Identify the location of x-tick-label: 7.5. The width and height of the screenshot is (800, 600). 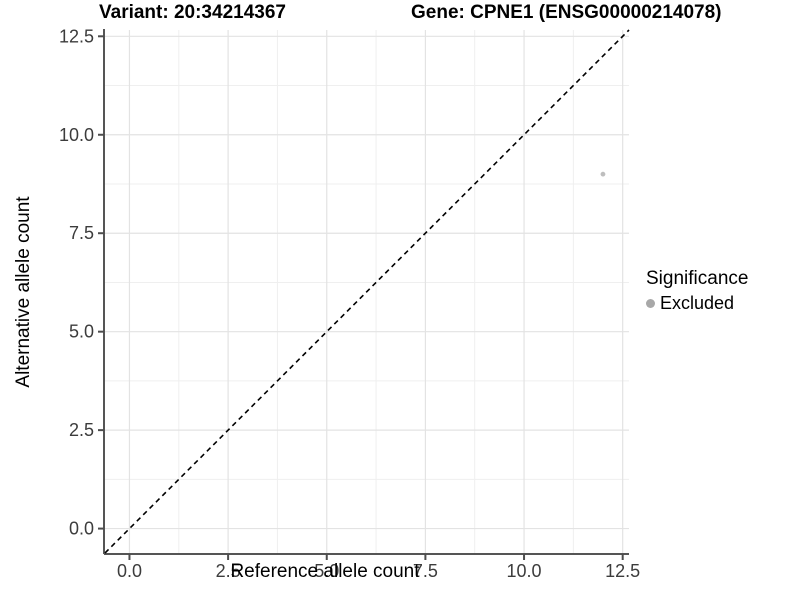
(425, 571).